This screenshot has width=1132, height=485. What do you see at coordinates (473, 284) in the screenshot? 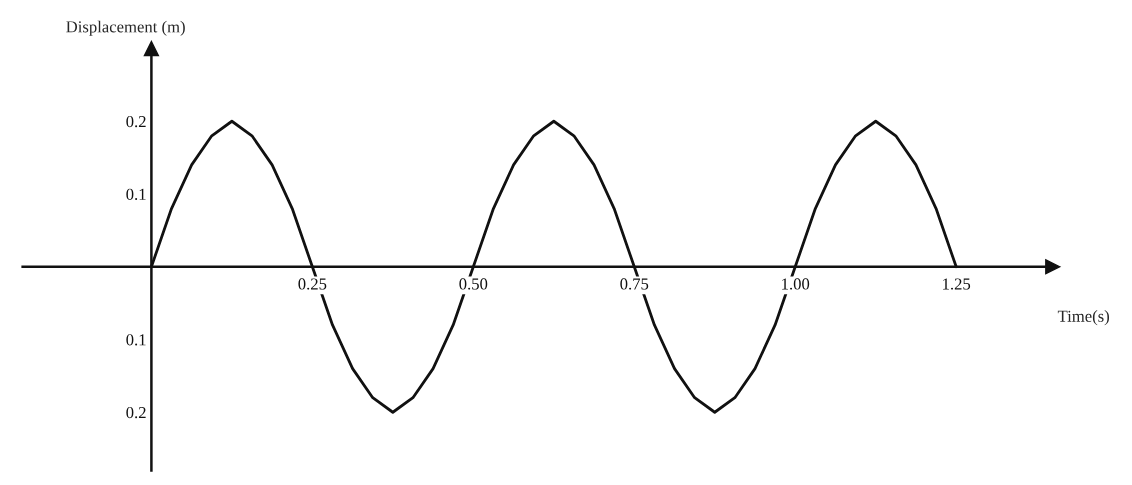
I see `x-tick-label: 0.50` at bounding box center [473, 284].